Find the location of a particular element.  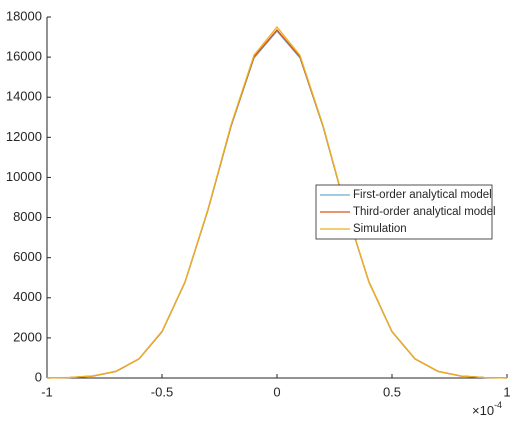

x-tick-label: -0.5 is located at coordinates (162, 391).